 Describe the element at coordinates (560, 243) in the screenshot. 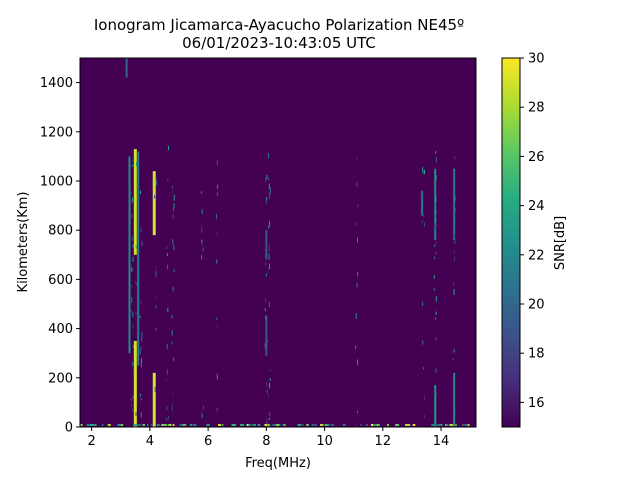

I see `colorbar-label: SNR[dB]` at that location.